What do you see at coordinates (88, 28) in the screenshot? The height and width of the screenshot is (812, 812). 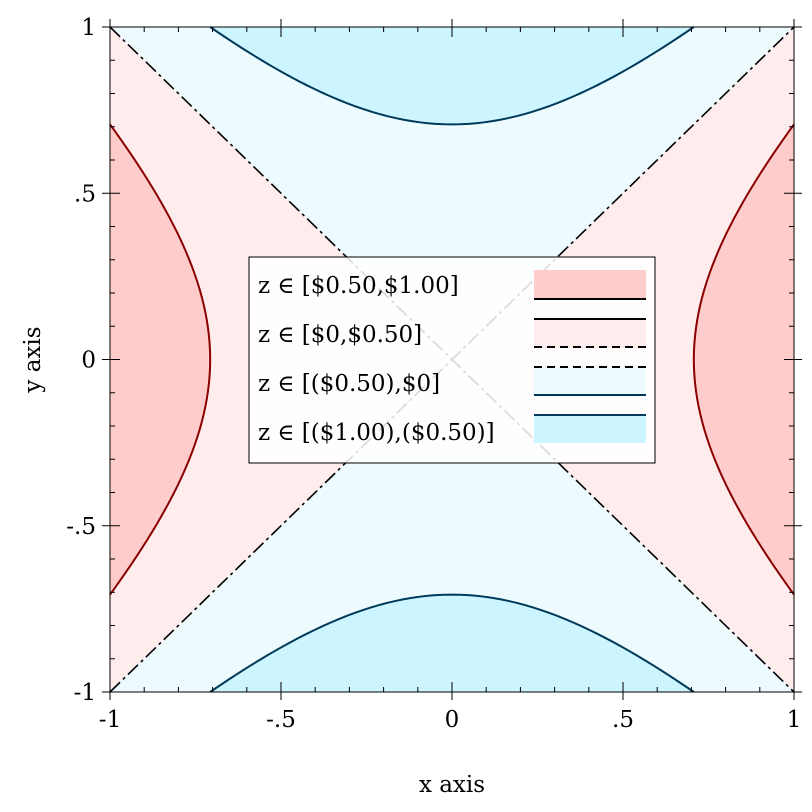 I see `y-tick-label: 1` at bounding box center [88, 28].